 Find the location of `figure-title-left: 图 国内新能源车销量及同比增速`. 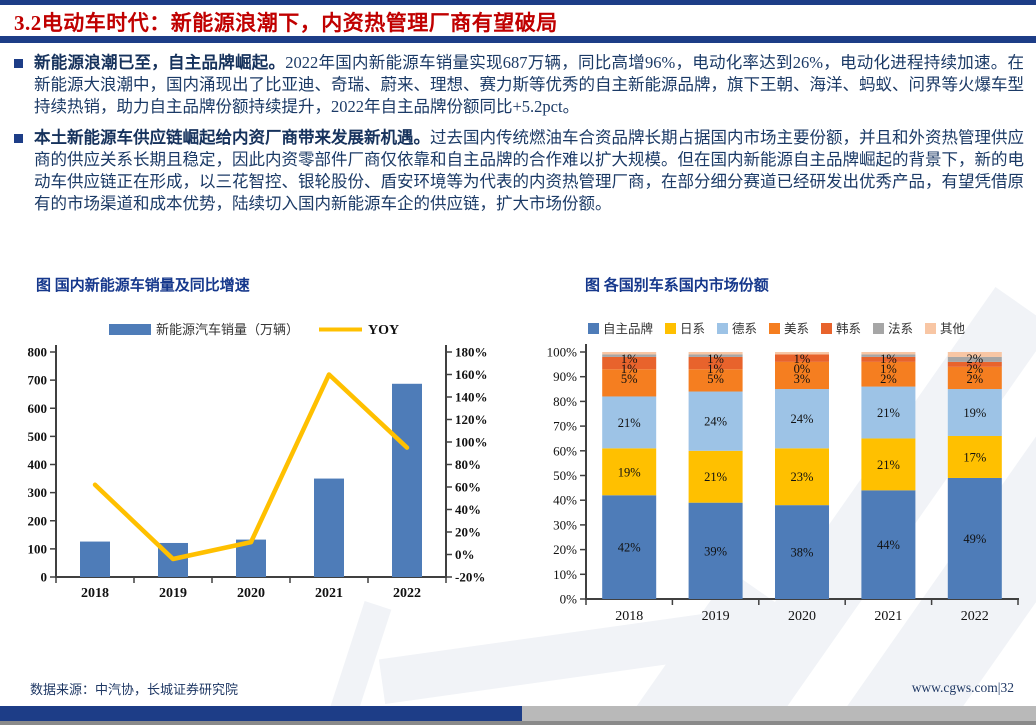

figure-title-left: 图 国内新能源车销量及同比增速 is located at coordinates (143, 286).